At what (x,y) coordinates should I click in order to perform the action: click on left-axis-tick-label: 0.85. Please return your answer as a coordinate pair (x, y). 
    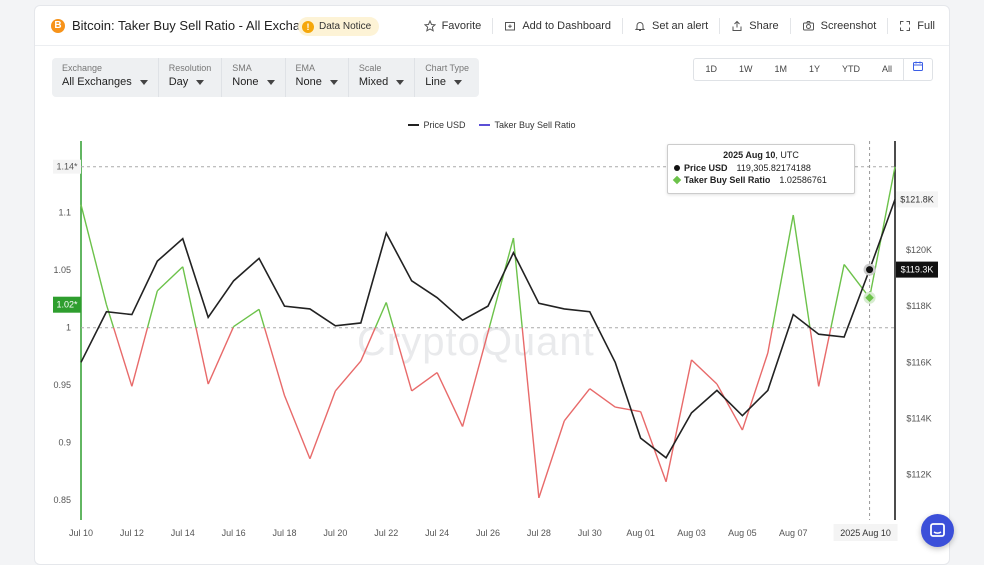
    Looking at the image, I should click on (62, 500).